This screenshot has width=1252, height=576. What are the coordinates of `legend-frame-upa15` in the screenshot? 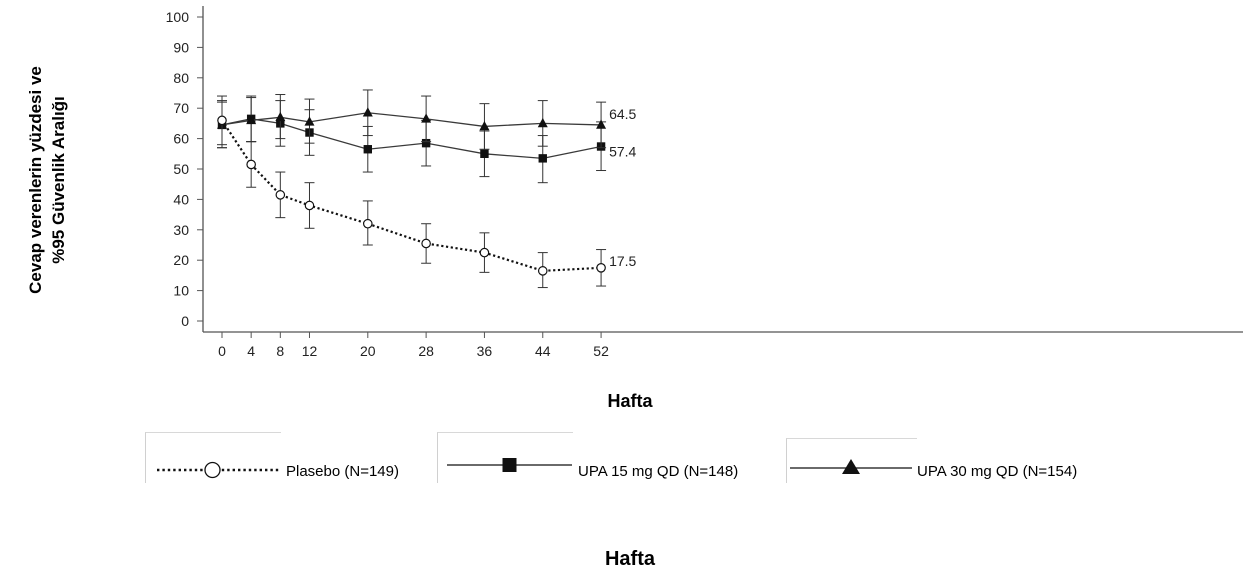 It's located at (505, 457).